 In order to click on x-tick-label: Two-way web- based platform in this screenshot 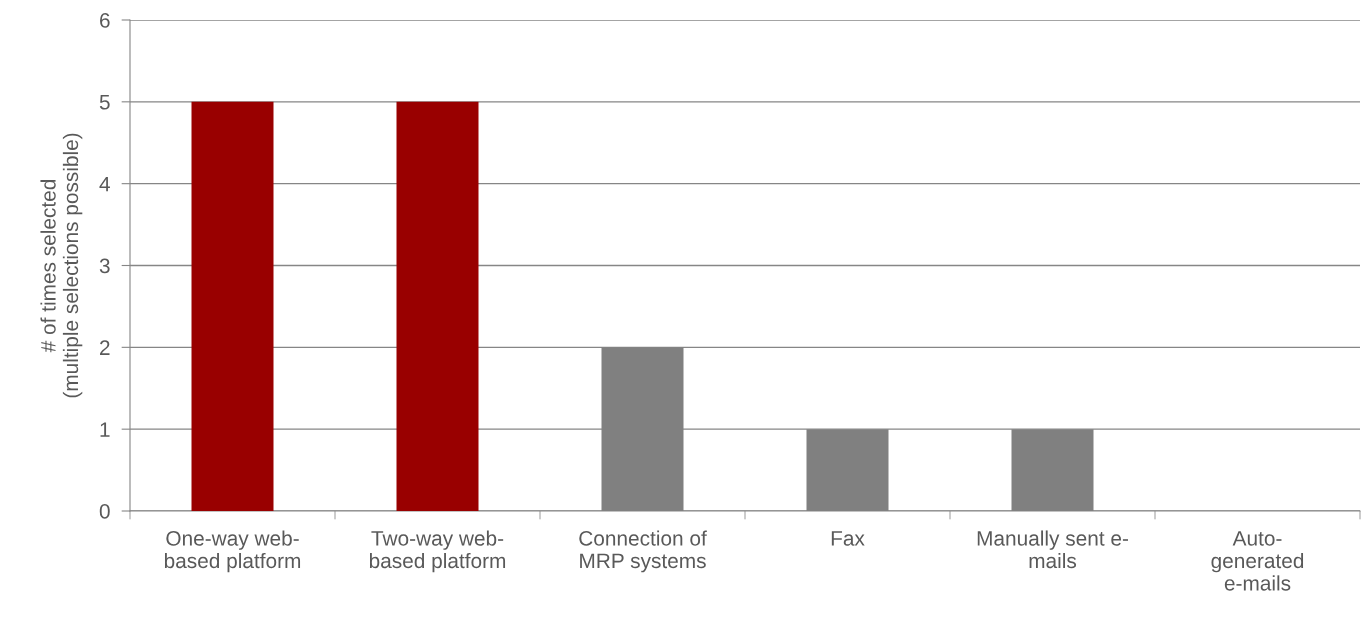, I will do `click(437, 551)`.